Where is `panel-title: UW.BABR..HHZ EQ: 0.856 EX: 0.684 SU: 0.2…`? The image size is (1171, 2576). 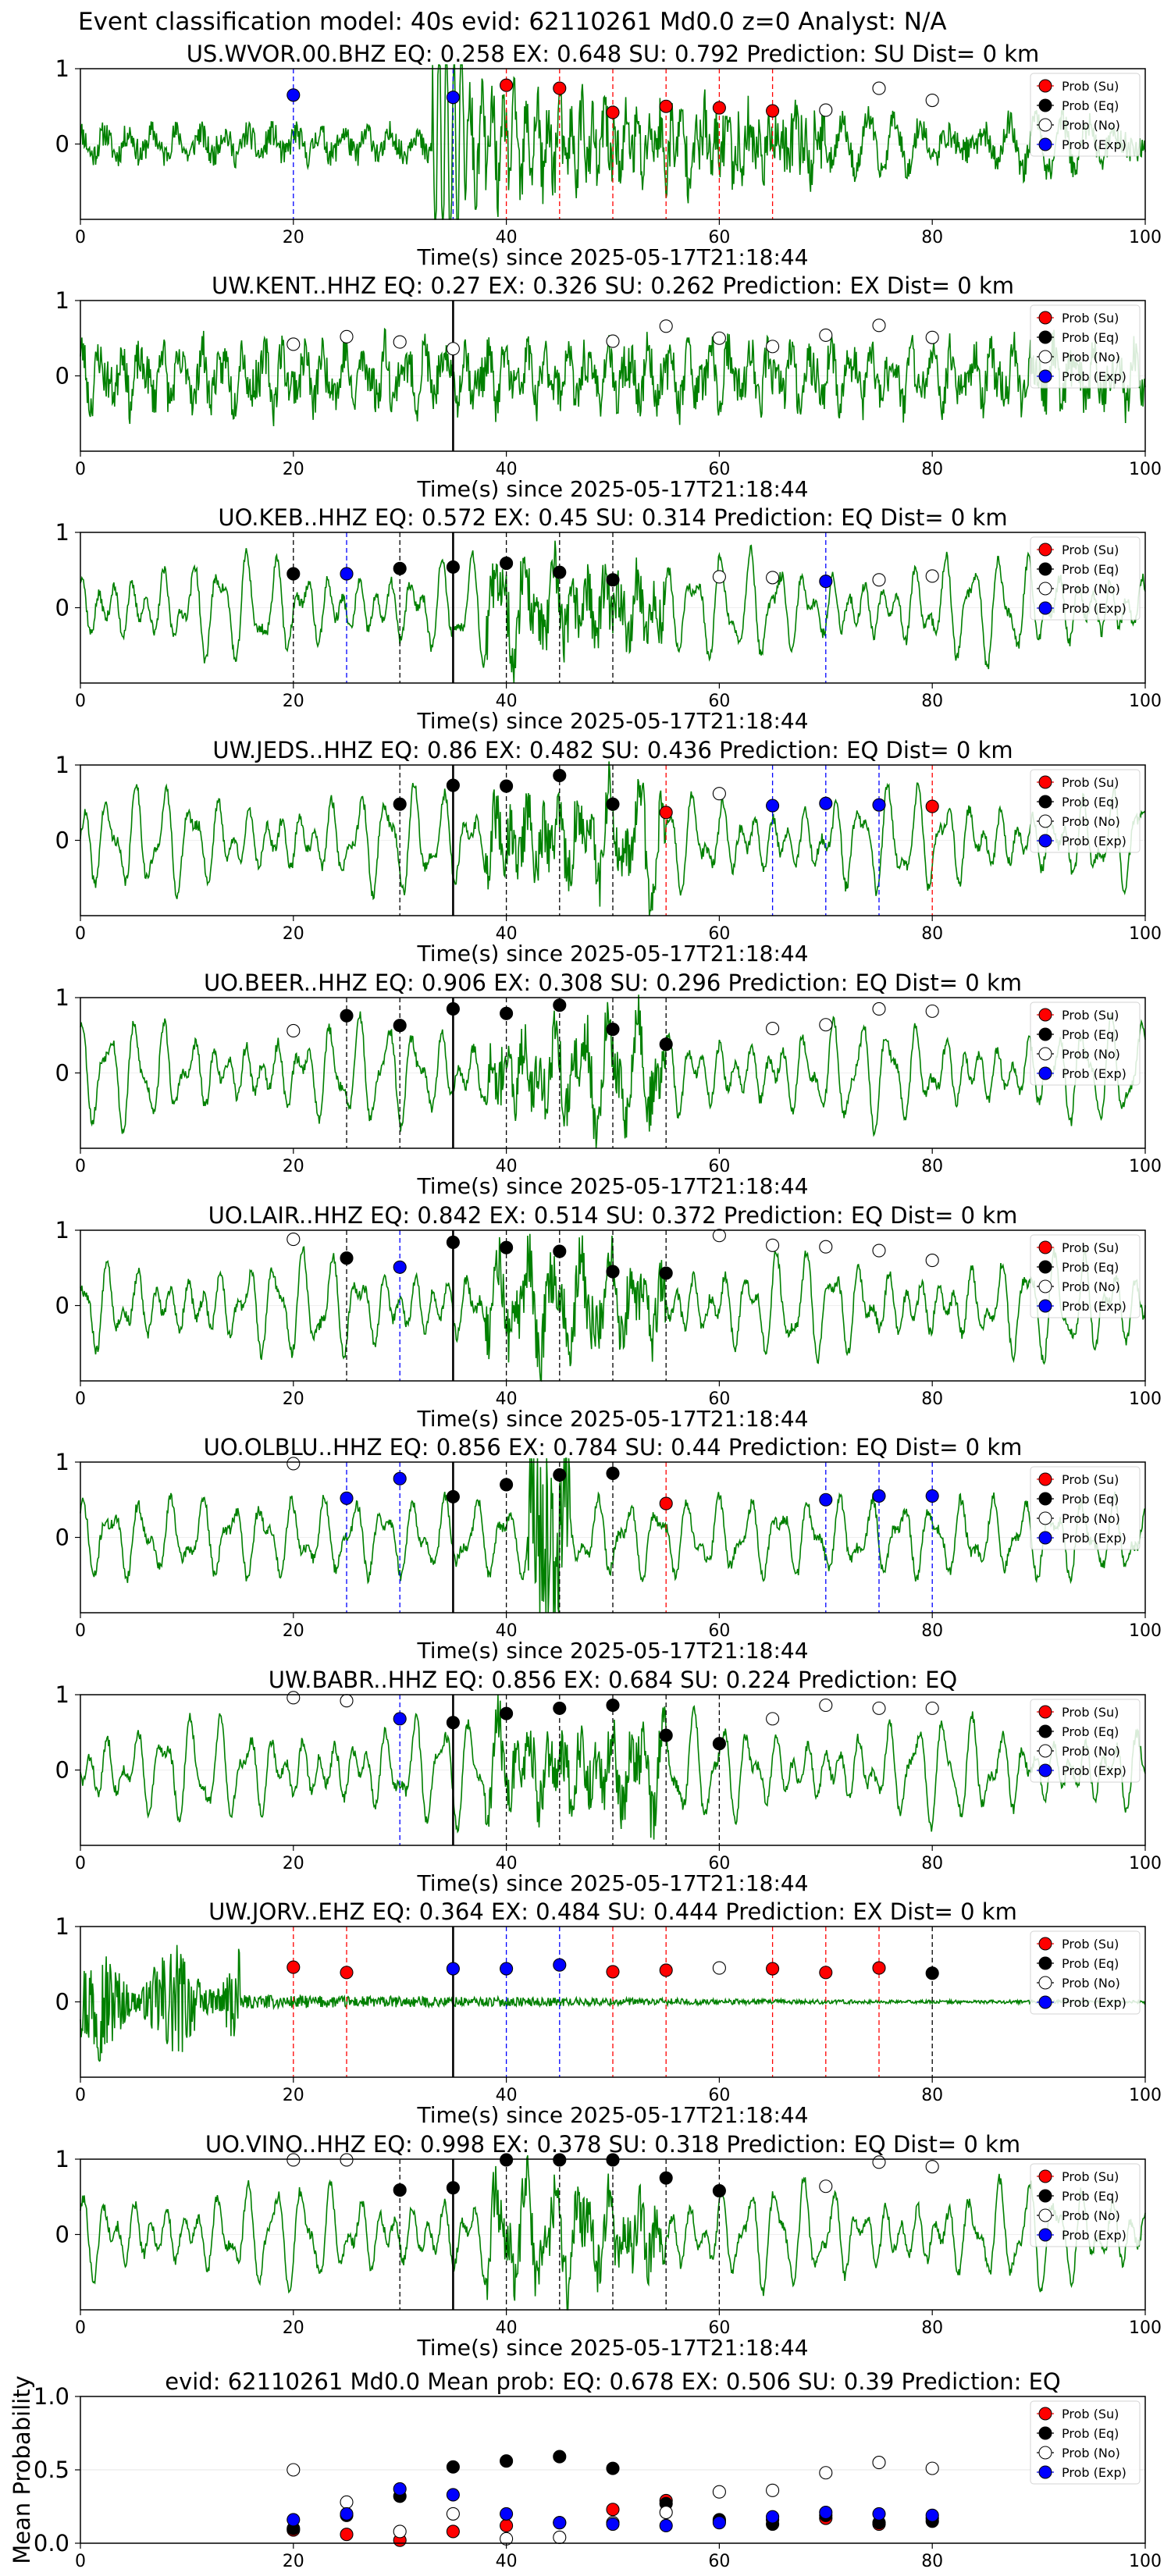 panel-title: UW.BABR..HHZ EQ: 0.856 EX: 0.684 SU: 0.2… is located at coordinates (613, 1680).